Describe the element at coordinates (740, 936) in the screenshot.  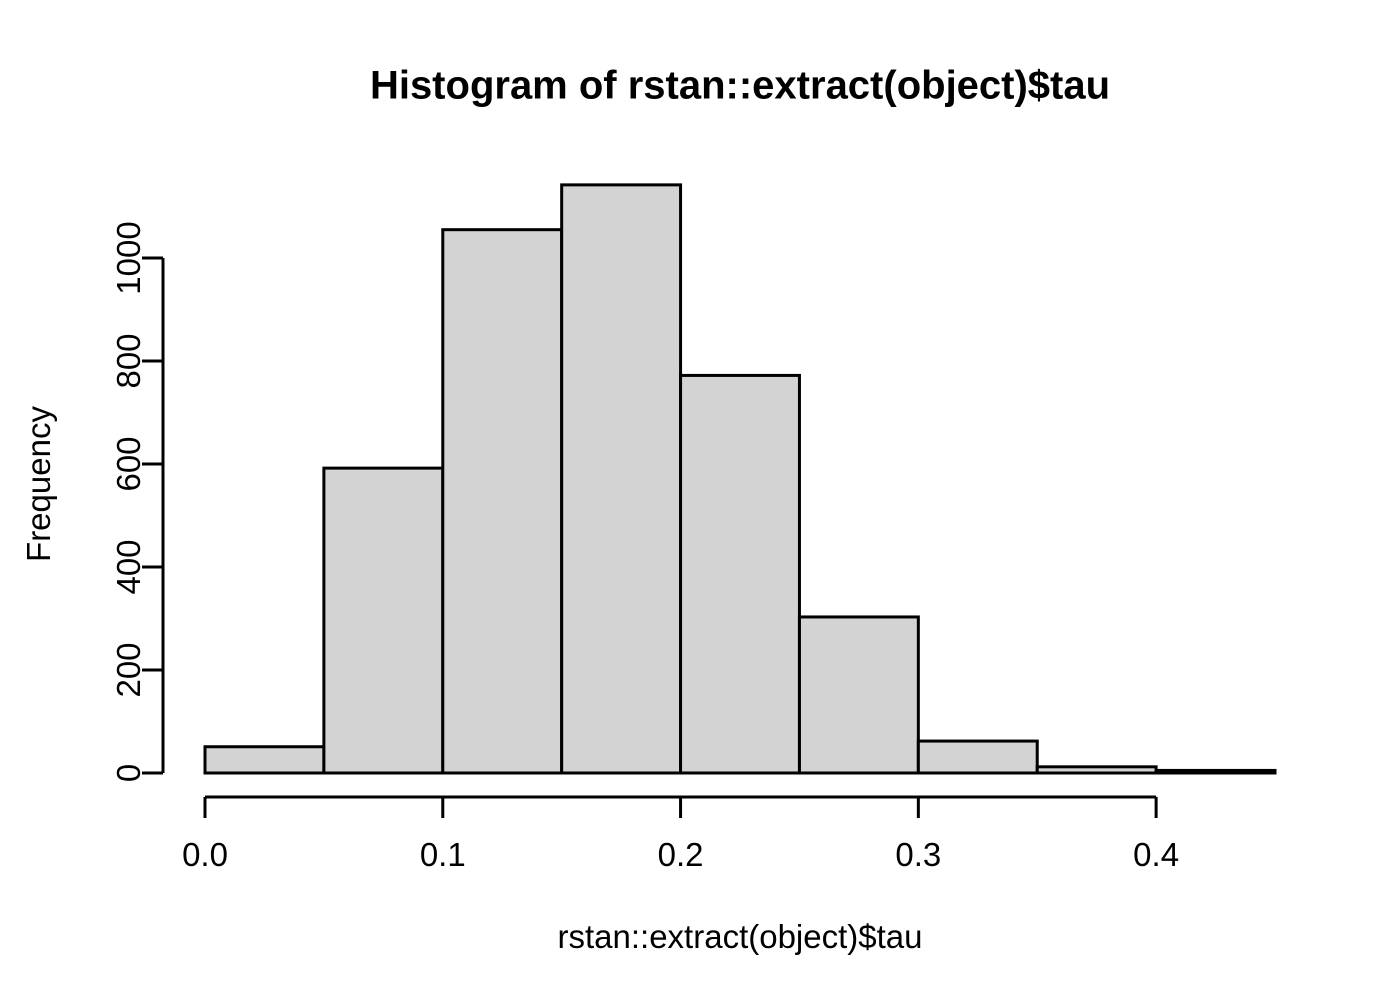
I see `x-axis-title: rstan::extract(object)$tau` at that location.